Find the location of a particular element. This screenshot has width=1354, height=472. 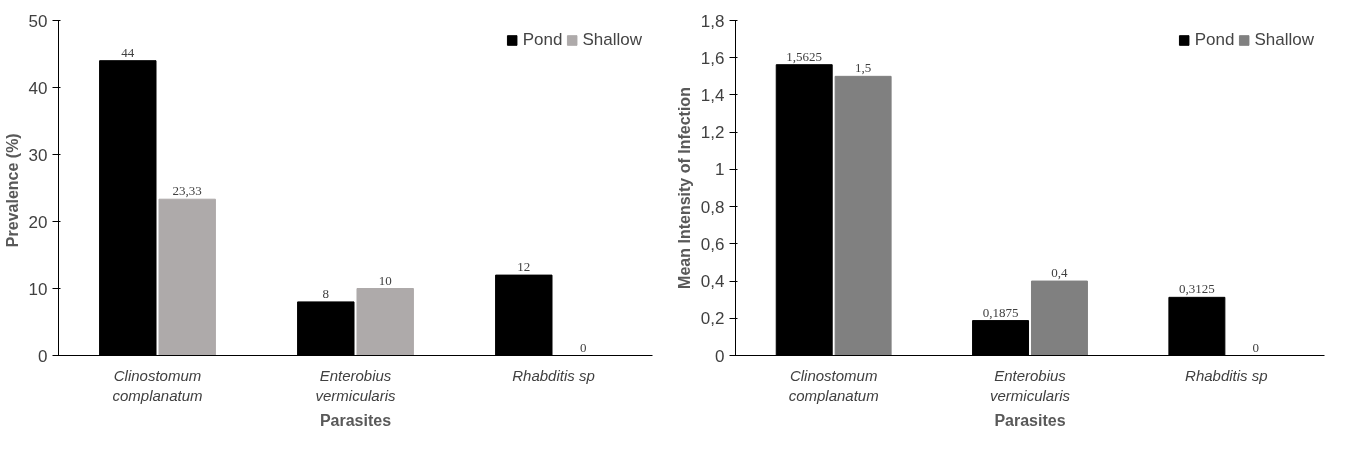

y-axis-title: Prevalence (%) is located at coordinates (12, 190).